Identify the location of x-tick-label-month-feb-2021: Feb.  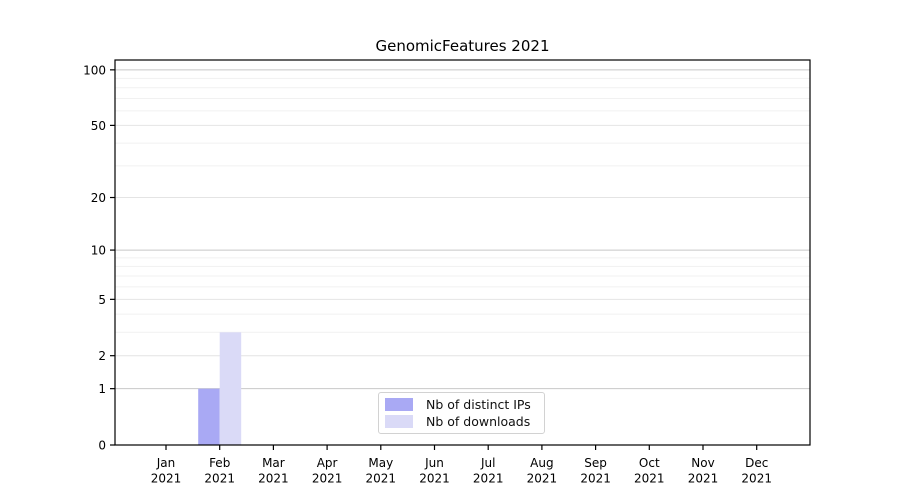
(219, 463).